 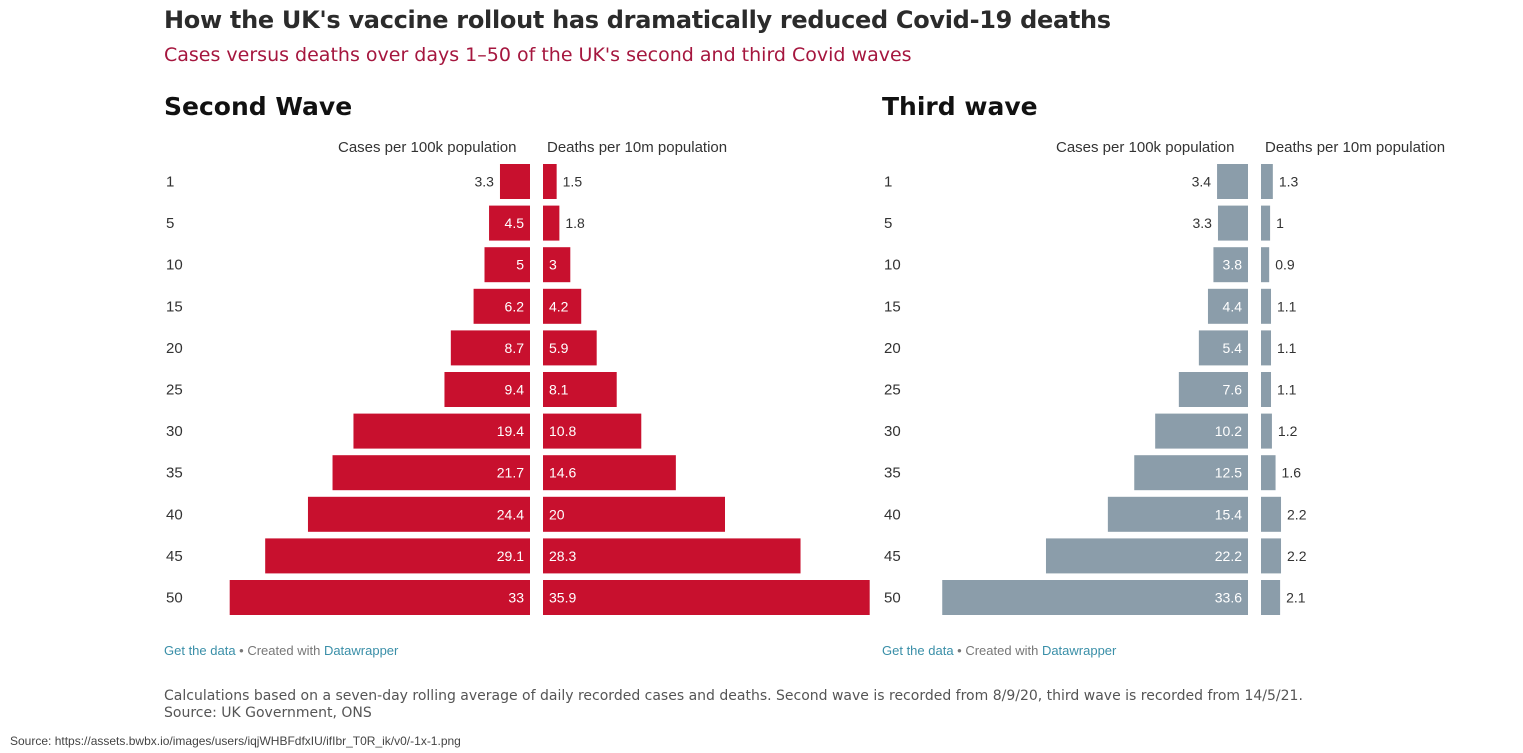 I want to click on cases-value-label: 15.4, so click(x=1228, y=514).